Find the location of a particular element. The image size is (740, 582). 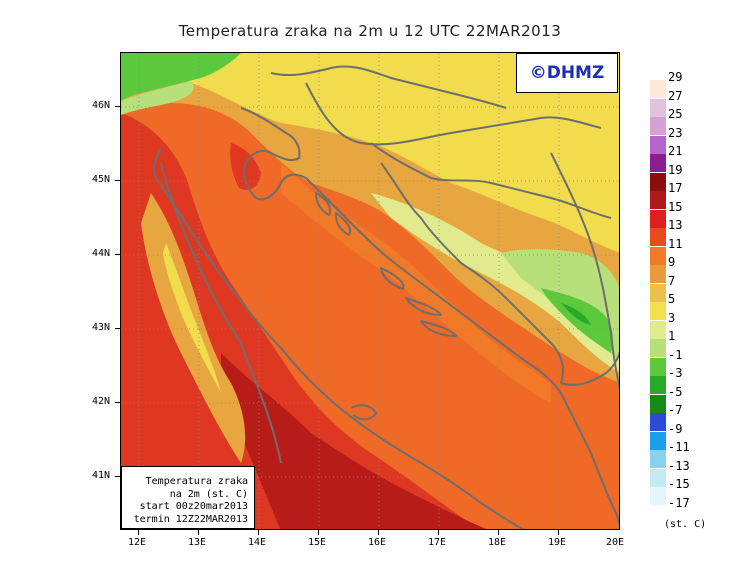

lon-label-16e: 16E is located at coordinates (377, 542).